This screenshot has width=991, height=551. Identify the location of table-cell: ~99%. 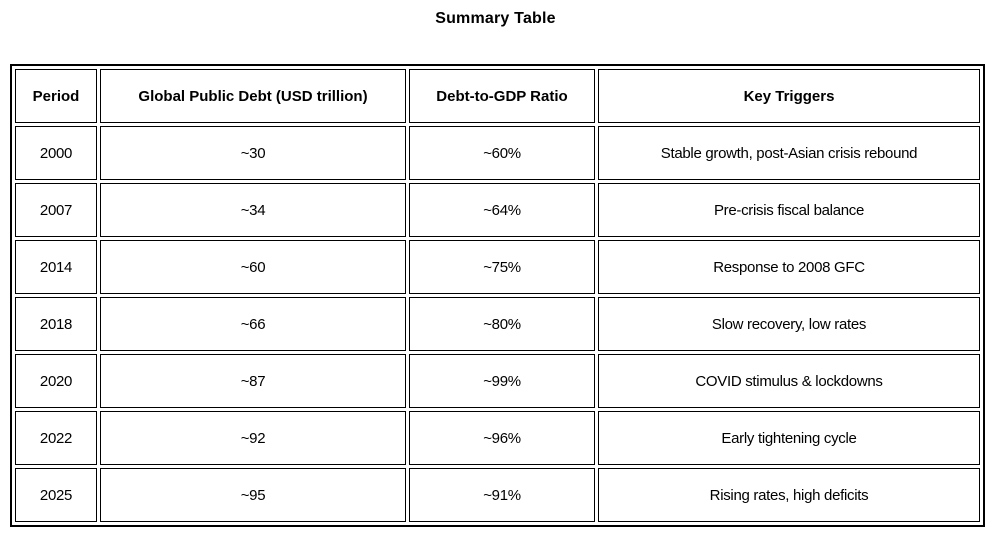
(502, 381).